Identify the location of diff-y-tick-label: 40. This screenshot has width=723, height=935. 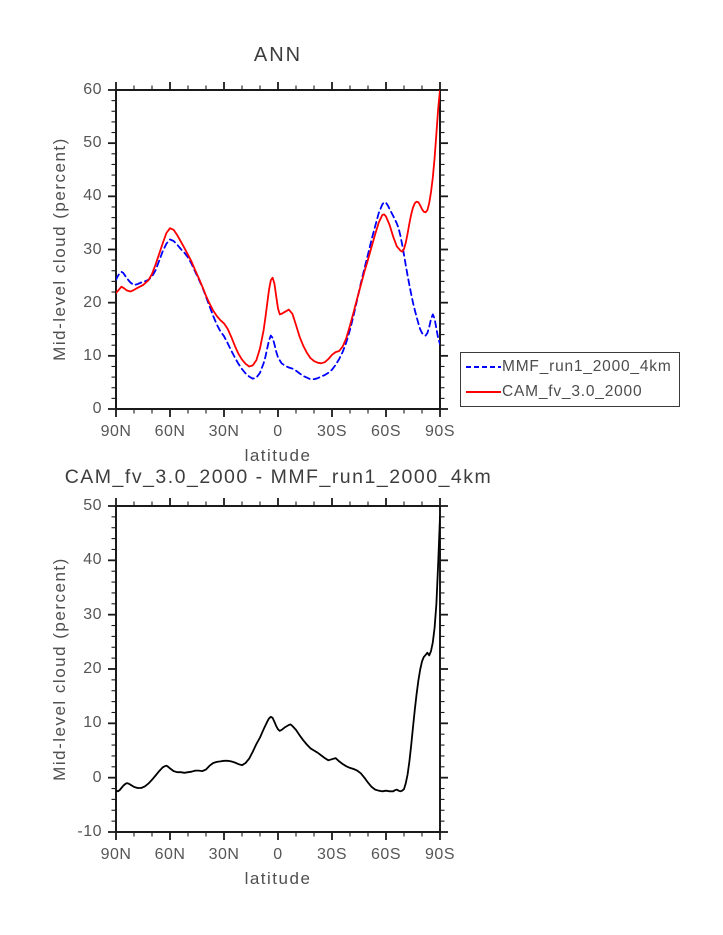
(92, 560).